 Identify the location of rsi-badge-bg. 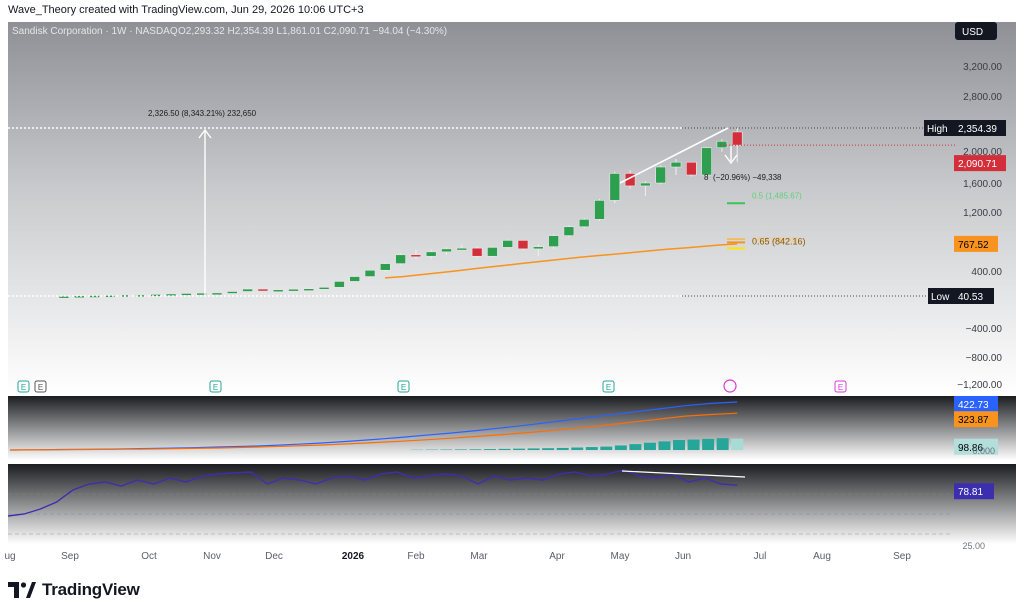
(974, 491).